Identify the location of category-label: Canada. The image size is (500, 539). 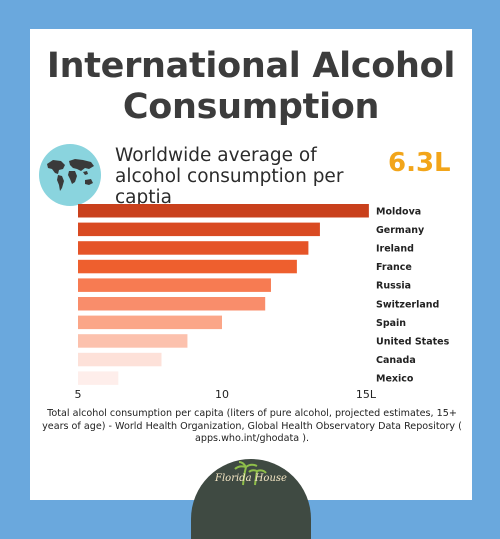
(396, 360).